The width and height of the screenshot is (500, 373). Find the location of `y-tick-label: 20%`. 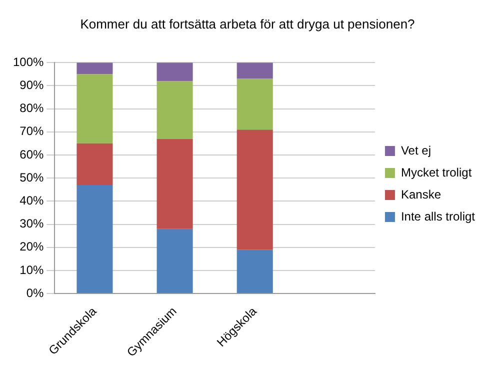

y-tick-label: 20% is located at coordinates (32, 247).